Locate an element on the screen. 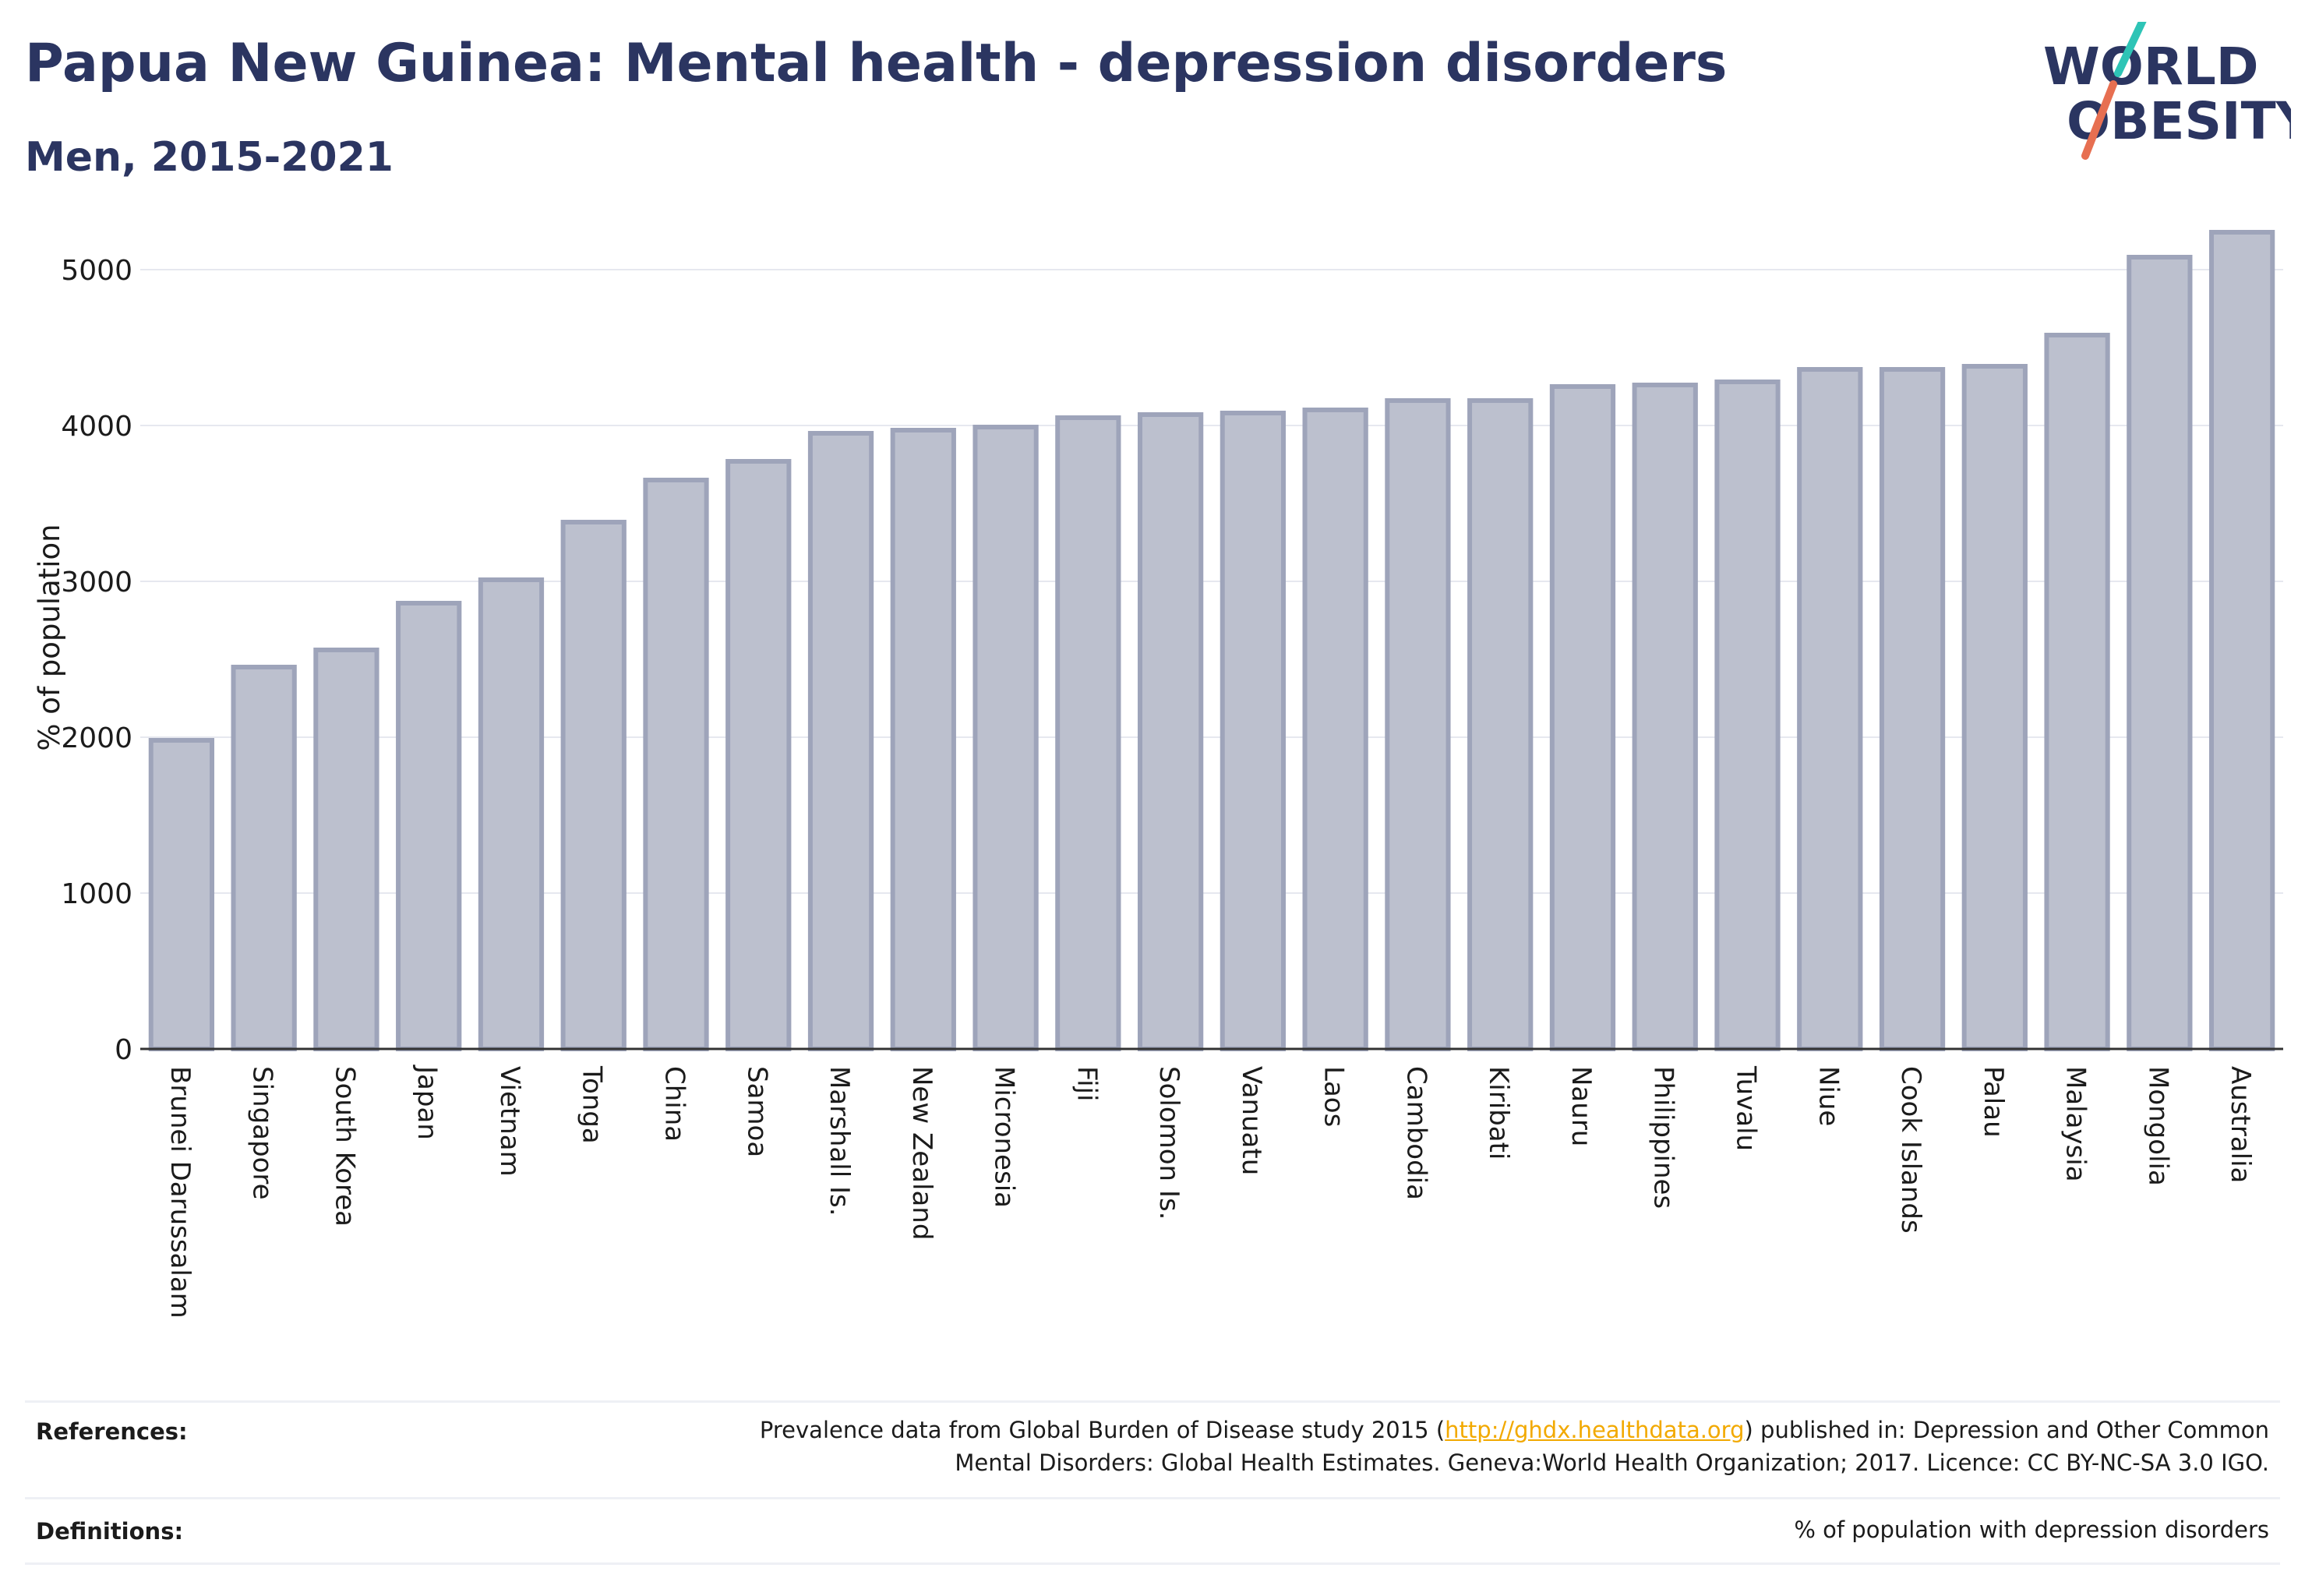  x-tick-label: Japan is located at coordinates (427, 1102).